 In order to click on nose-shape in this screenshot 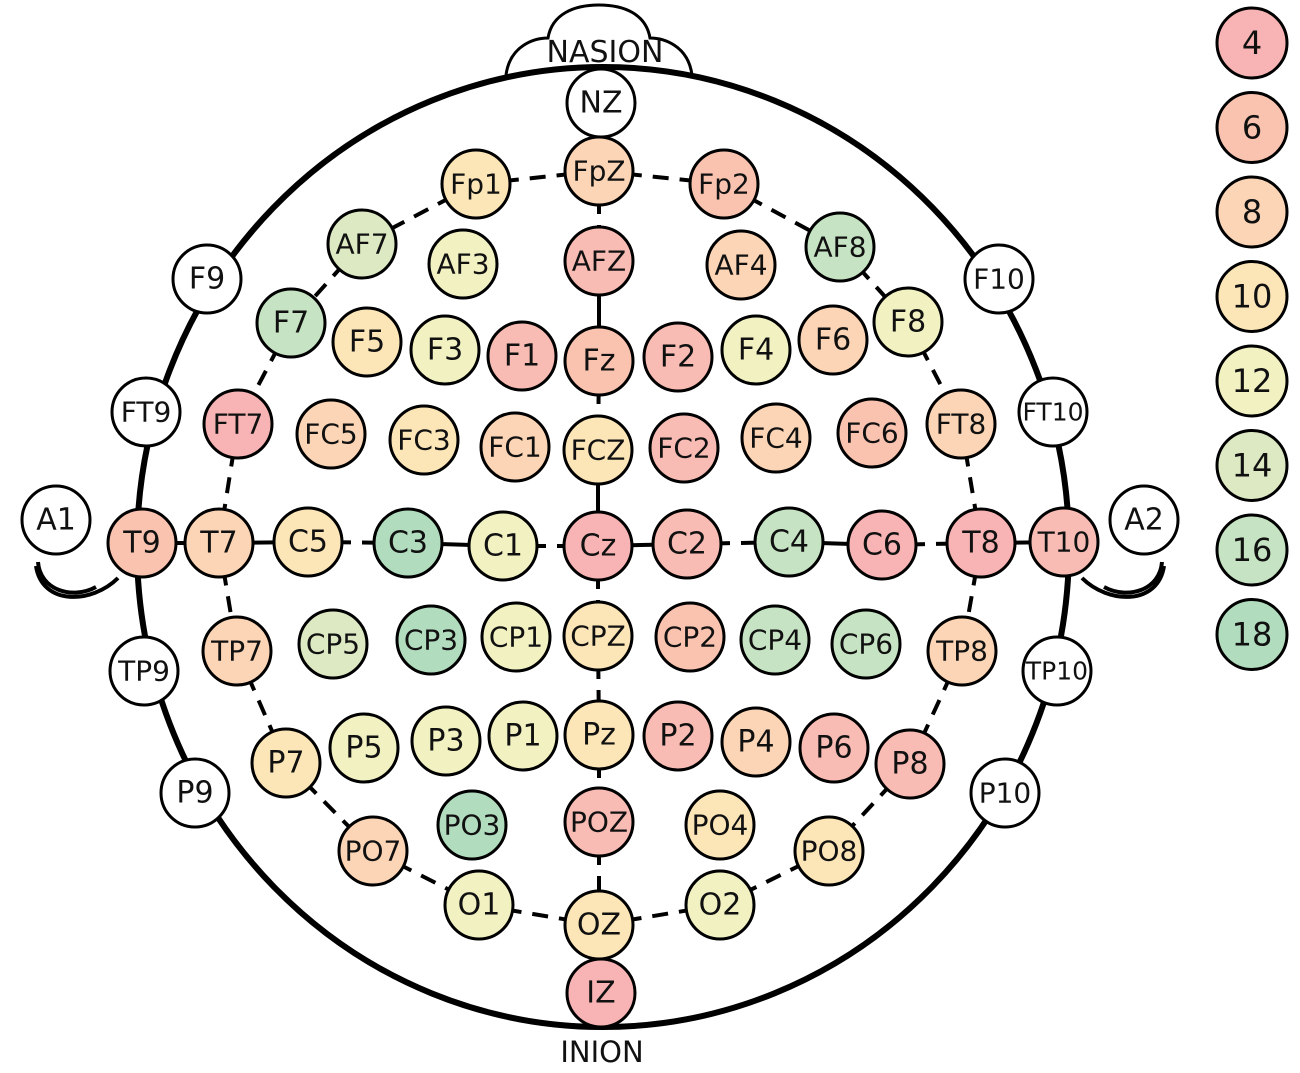, I will do `click(599, 39)`.